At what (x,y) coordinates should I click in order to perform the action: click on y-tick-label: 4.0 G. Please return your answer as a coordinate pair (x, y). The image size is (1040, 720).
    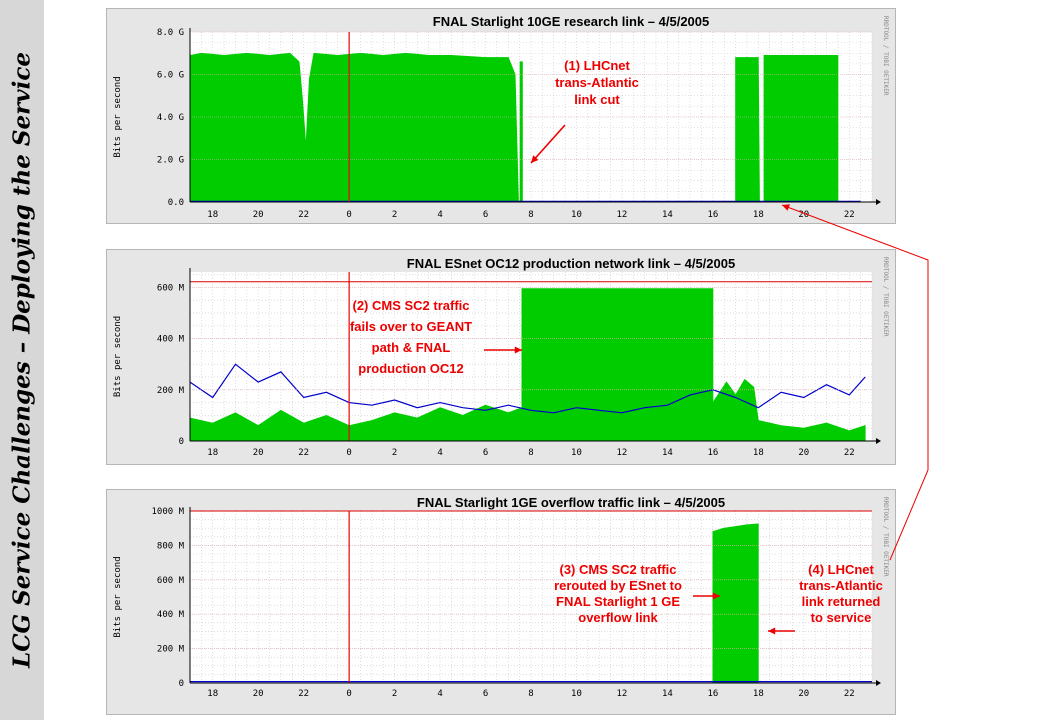
    Looking at the image, I should click on (170, 118).